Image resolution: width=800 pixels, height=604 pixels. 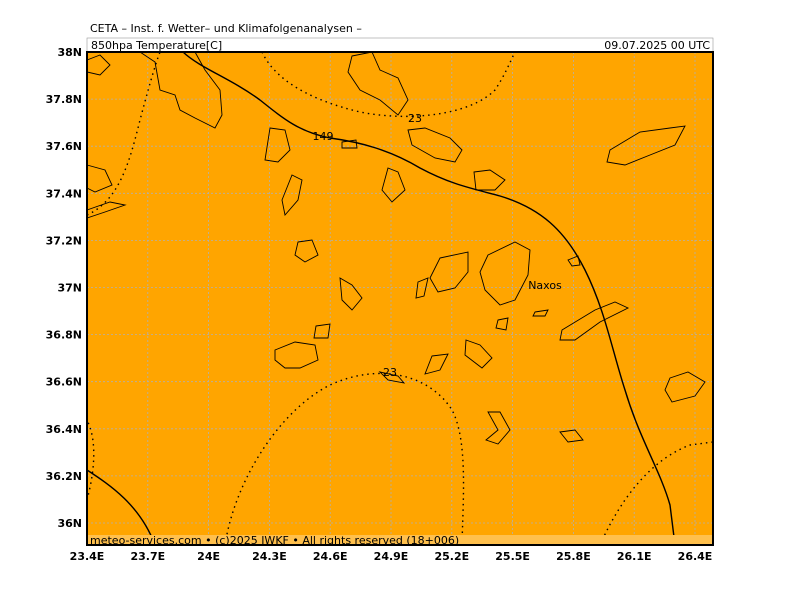 What do you see at coordinates (156, 45) in the screenshot?
I see `variable: 850hpa Temperature[C]` at bounding box center [156, 45].